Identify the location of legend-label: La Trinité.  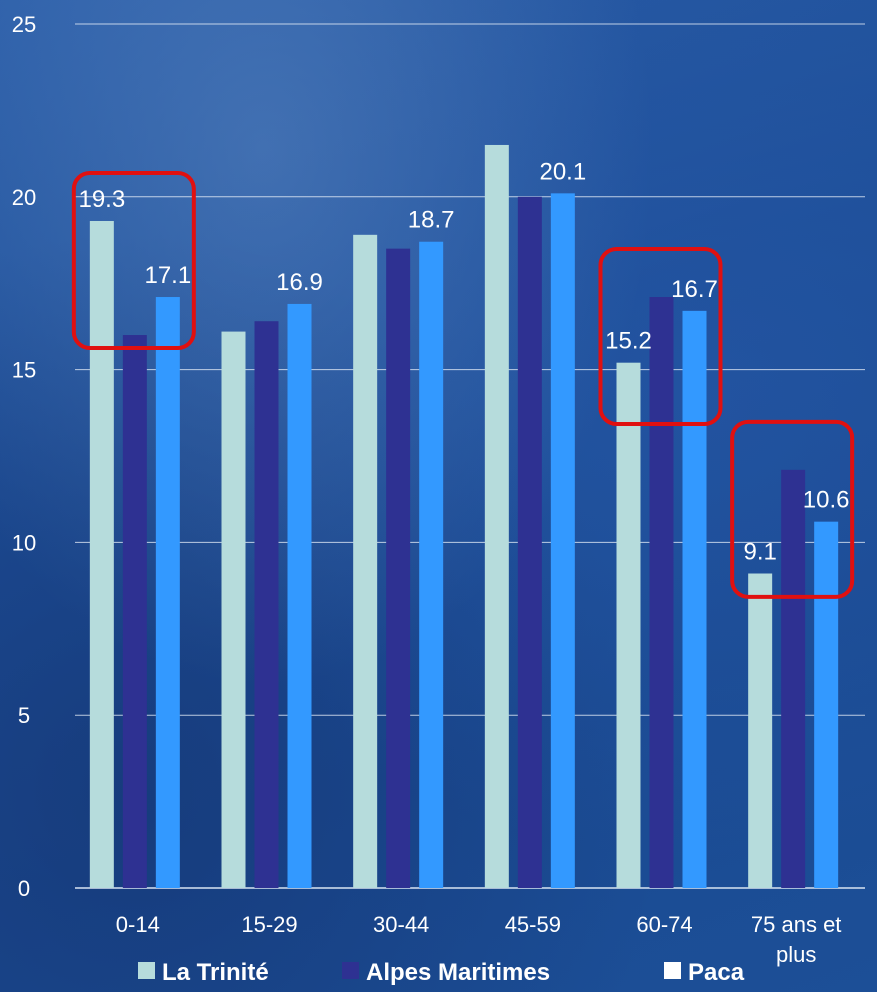
(215, 972).